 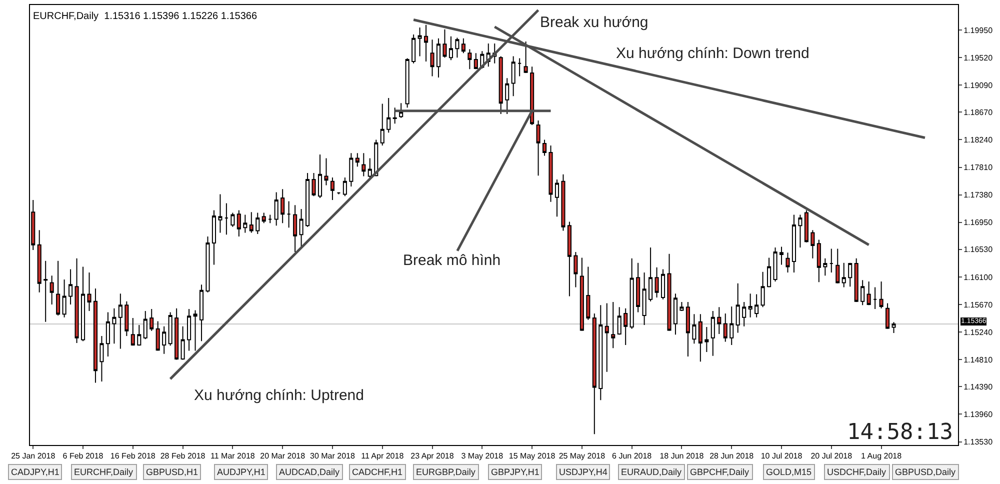 I want to click on x-tick-label: 23 Apr 2018, so click(x=432, y=456).